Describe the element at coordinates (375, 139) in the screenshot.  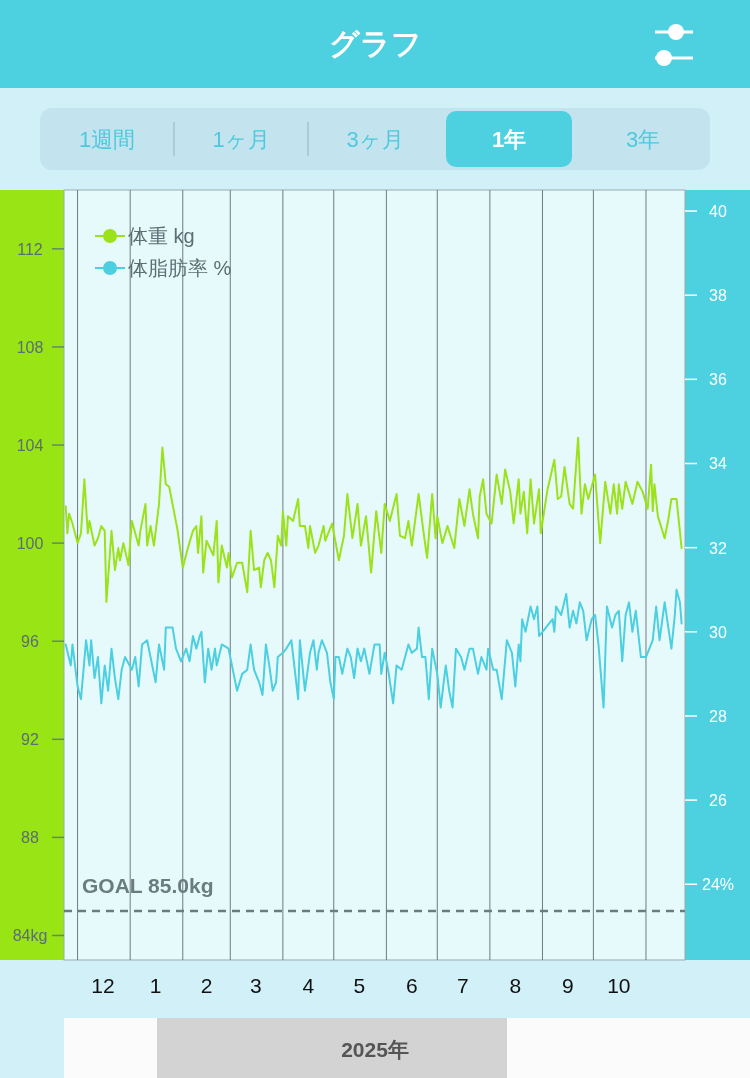
I see `text: 3ヶ月` at that location.